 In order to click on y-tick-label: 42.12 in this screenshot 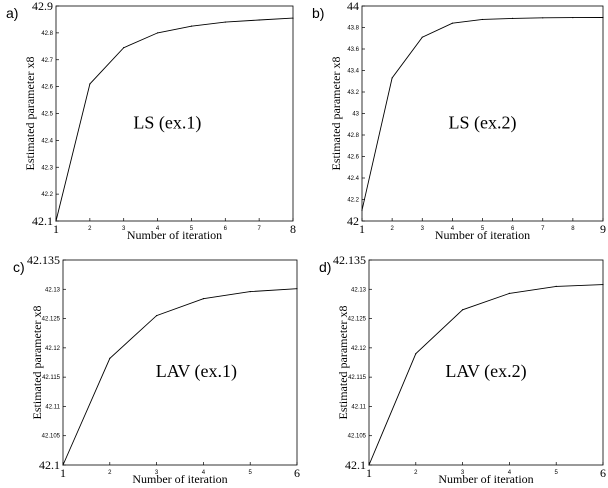, I will do `click(359, 349)`.